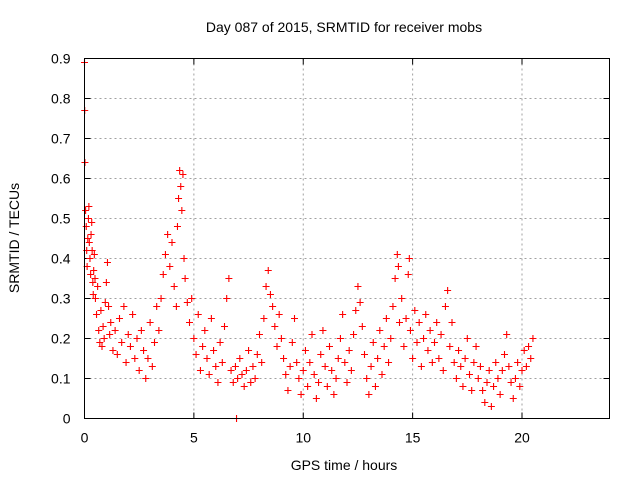 The height and width of the screenshot is (480, 640). Describe the element at coordinates (61, 179) in the screenshot. I see `y-tick-label: 0.6` at that location.